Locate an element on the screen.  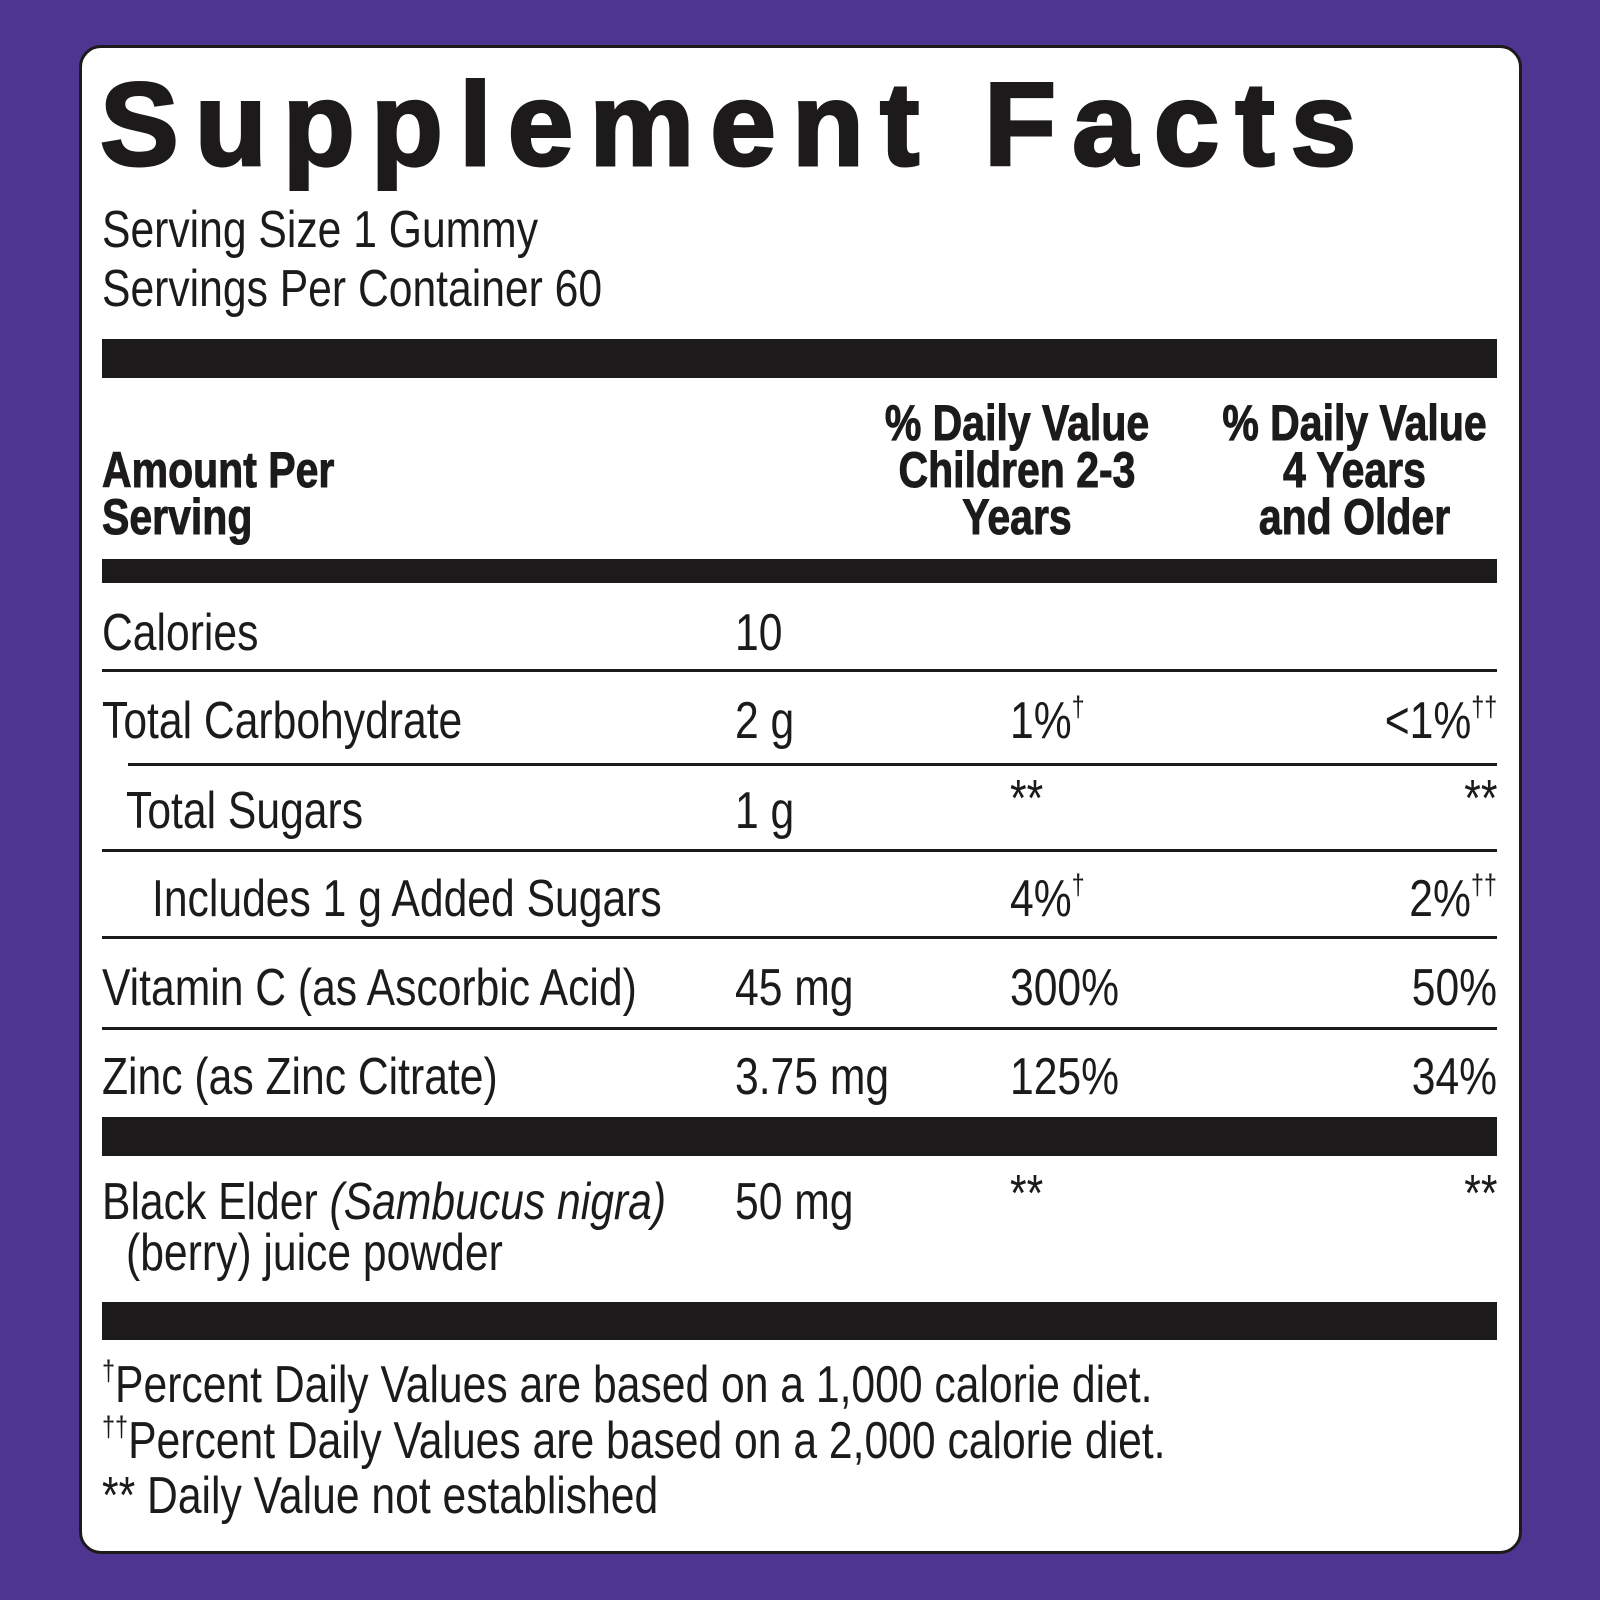
nutrient-row-name: Calories is located at coordinates (180, 633).